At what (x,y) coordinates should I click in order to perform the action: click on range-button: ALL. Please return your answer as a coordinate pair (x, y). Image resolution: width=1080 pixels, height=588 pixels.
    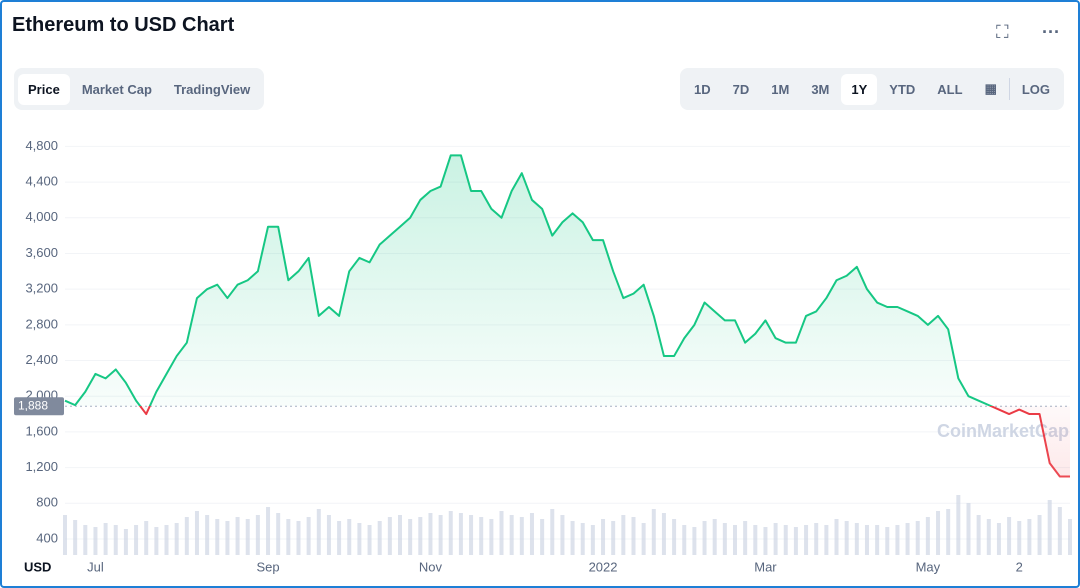
    Looking at the image, I should click on (950, 89).